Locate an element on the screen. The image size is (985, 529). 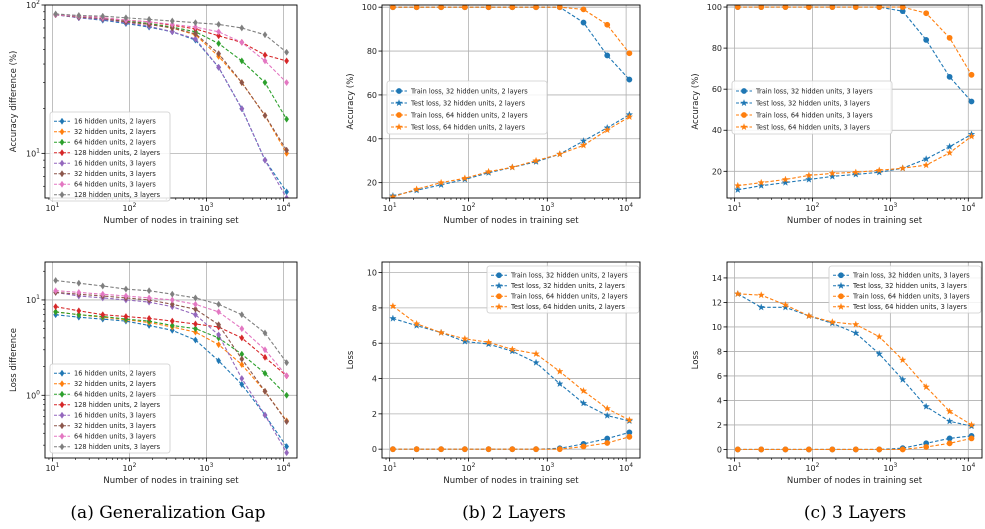
legend-label: 16 hidden units, 3 layers is located at coordinates (115, 416).